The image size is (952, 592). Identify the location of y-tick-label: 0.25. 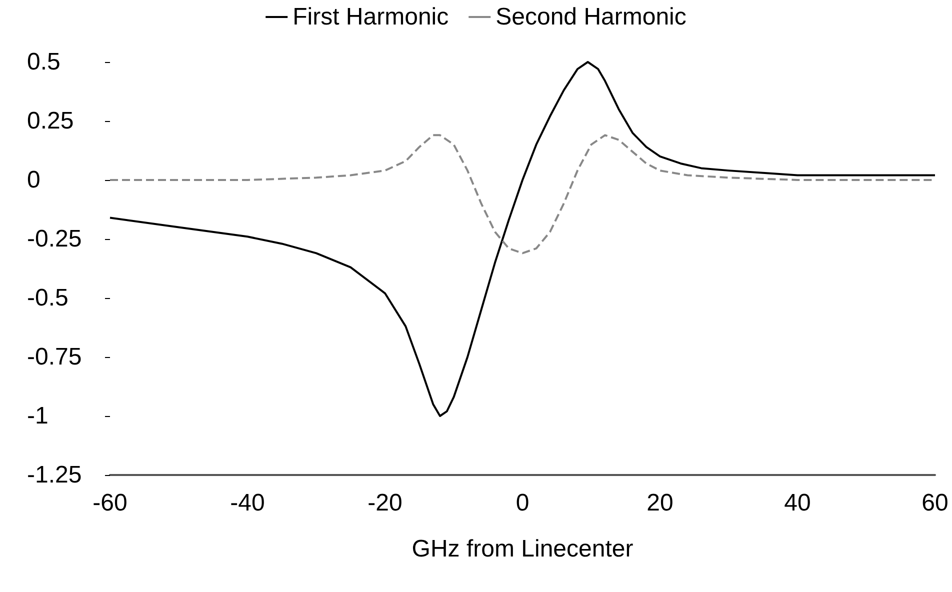
(50, 121).